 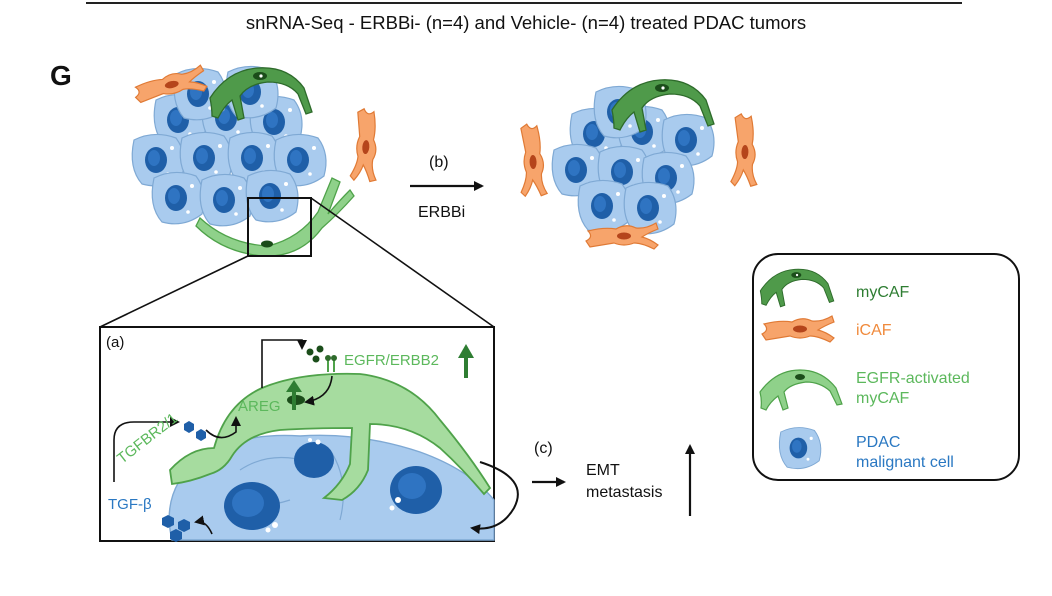 I want to click on tgfb-label: TGF-β, so click(x=130, y=504).